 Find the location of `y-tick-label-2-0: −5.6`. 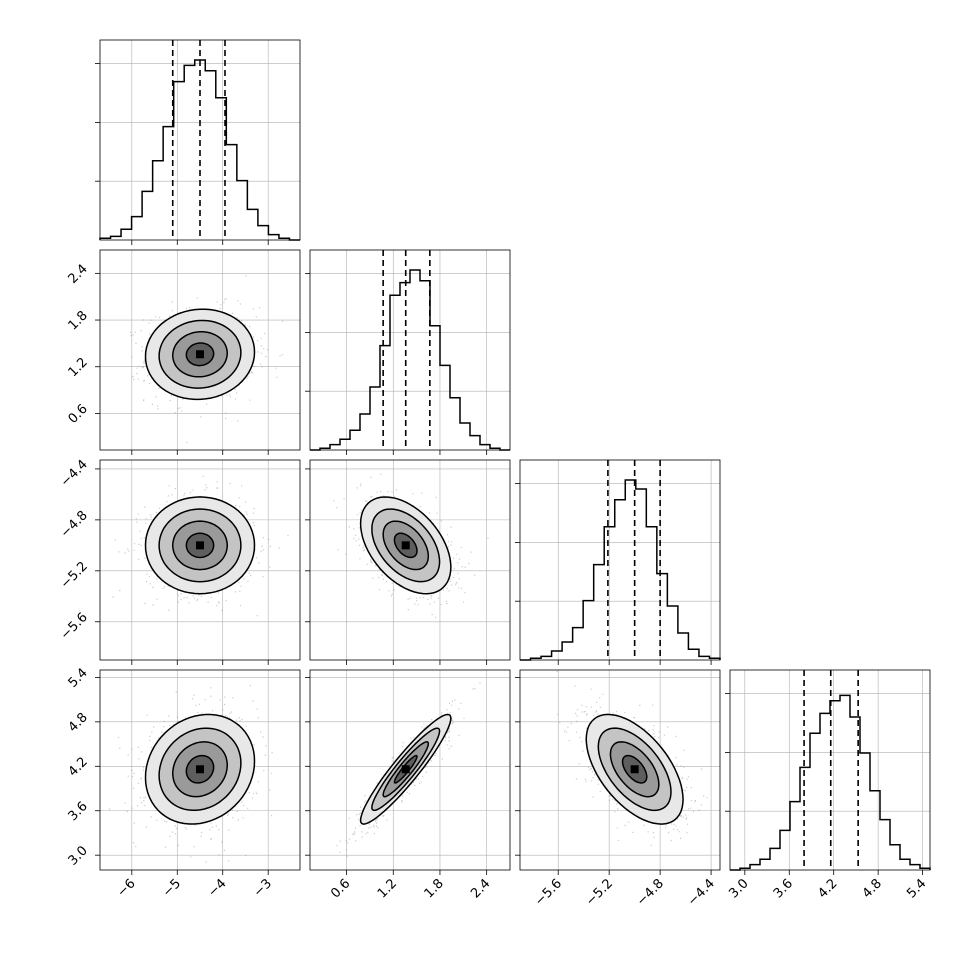

y-tick-label-2-0: −5.6 is located at coordinates (74, 626).